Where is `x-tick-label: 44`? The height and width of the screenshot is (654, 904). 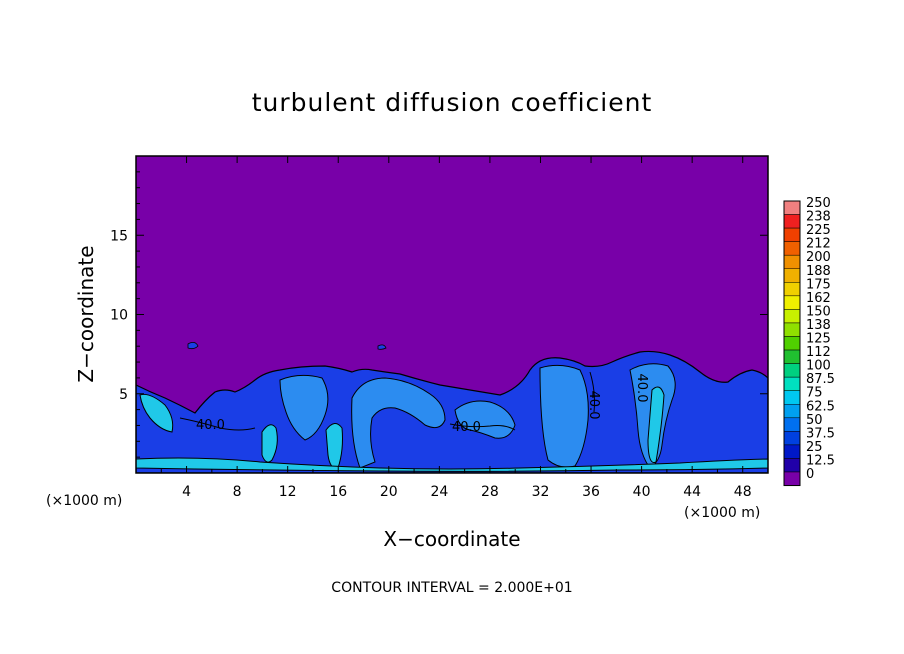
x-tick-label: 44 is located at coordinates (692, 492).